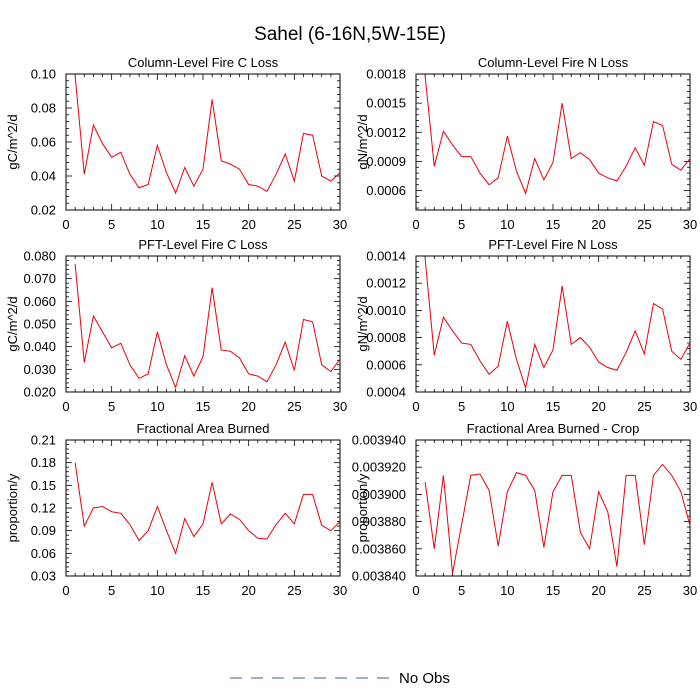 The height and width of the screenshot is (700, 700). I want to click on y-tick-label: 0.003940, so click(379, 440).